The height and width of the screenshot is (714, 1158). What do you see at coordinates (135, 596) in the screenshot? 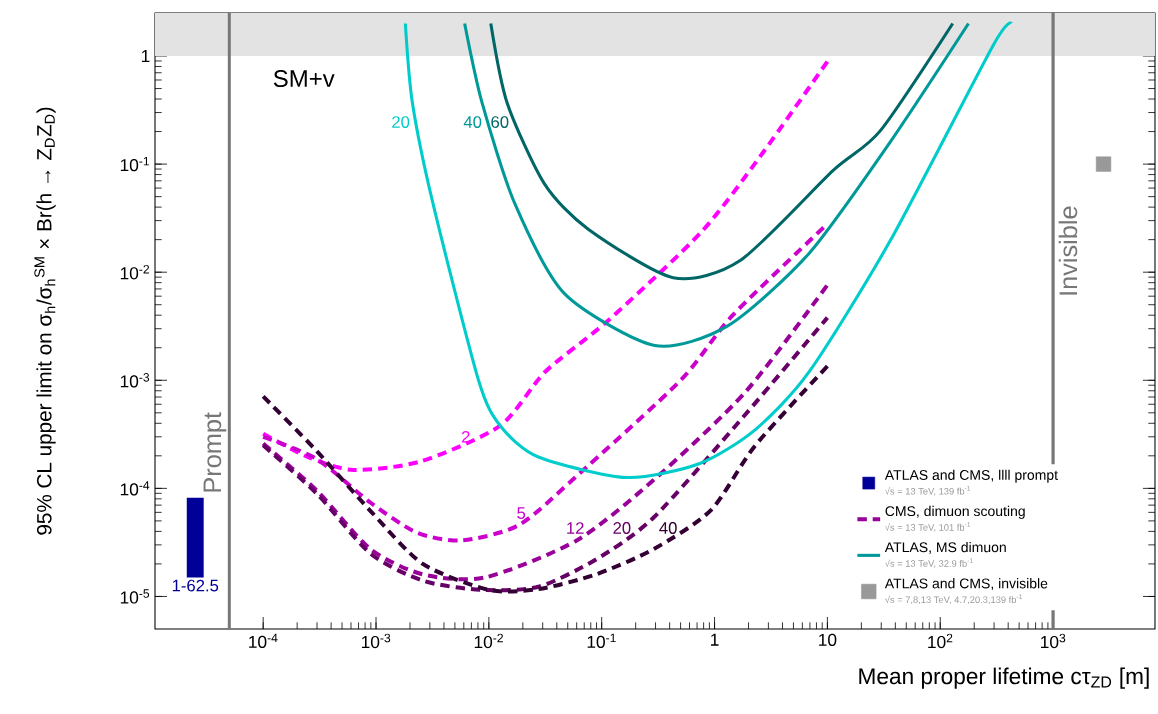
I see `y-tick-label: 10$^{-5}$` at bounding box center [135, 596].